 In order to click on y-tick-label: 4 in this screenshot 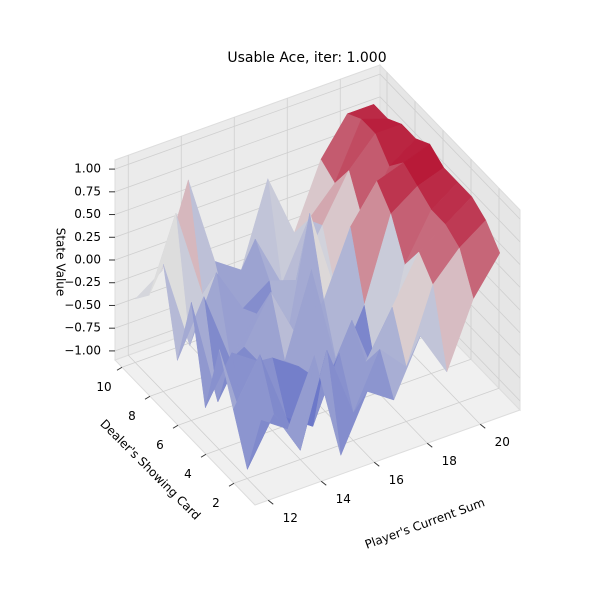, I will do `click(188, 474)`.